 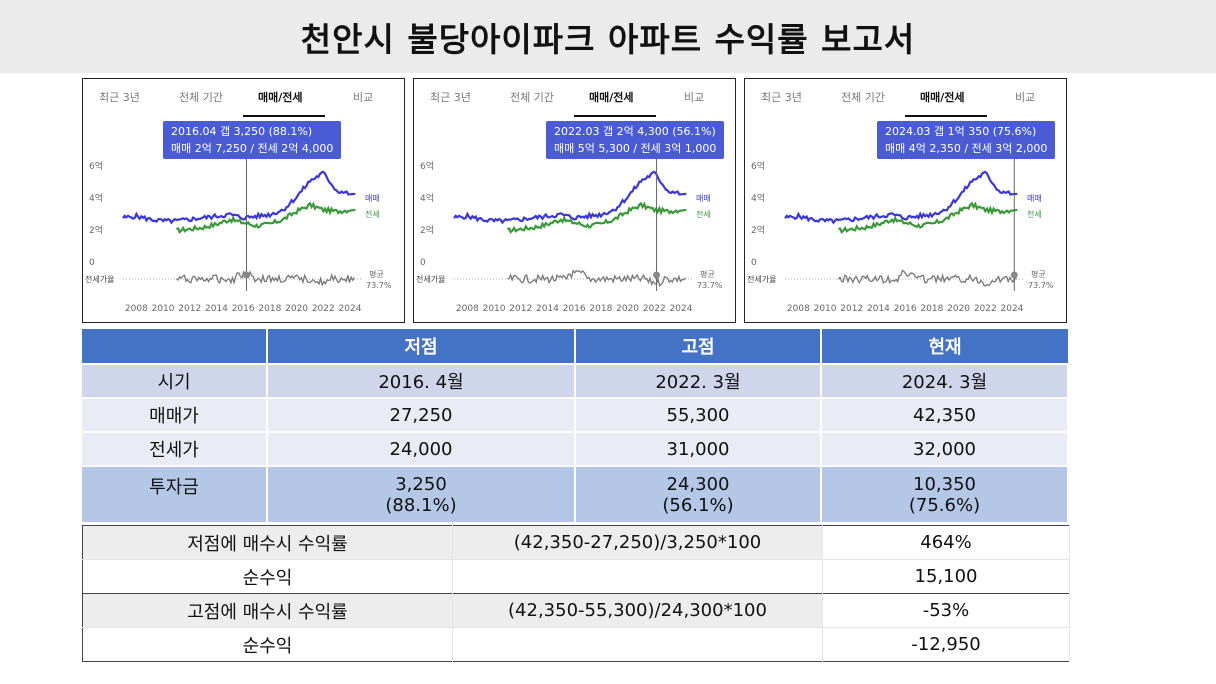 What do you see at coordinates (637, 542) in the screenshot?
I see `summary-formula: (42,350-27,250)/3,250*100` at bounding box center [637, 542].